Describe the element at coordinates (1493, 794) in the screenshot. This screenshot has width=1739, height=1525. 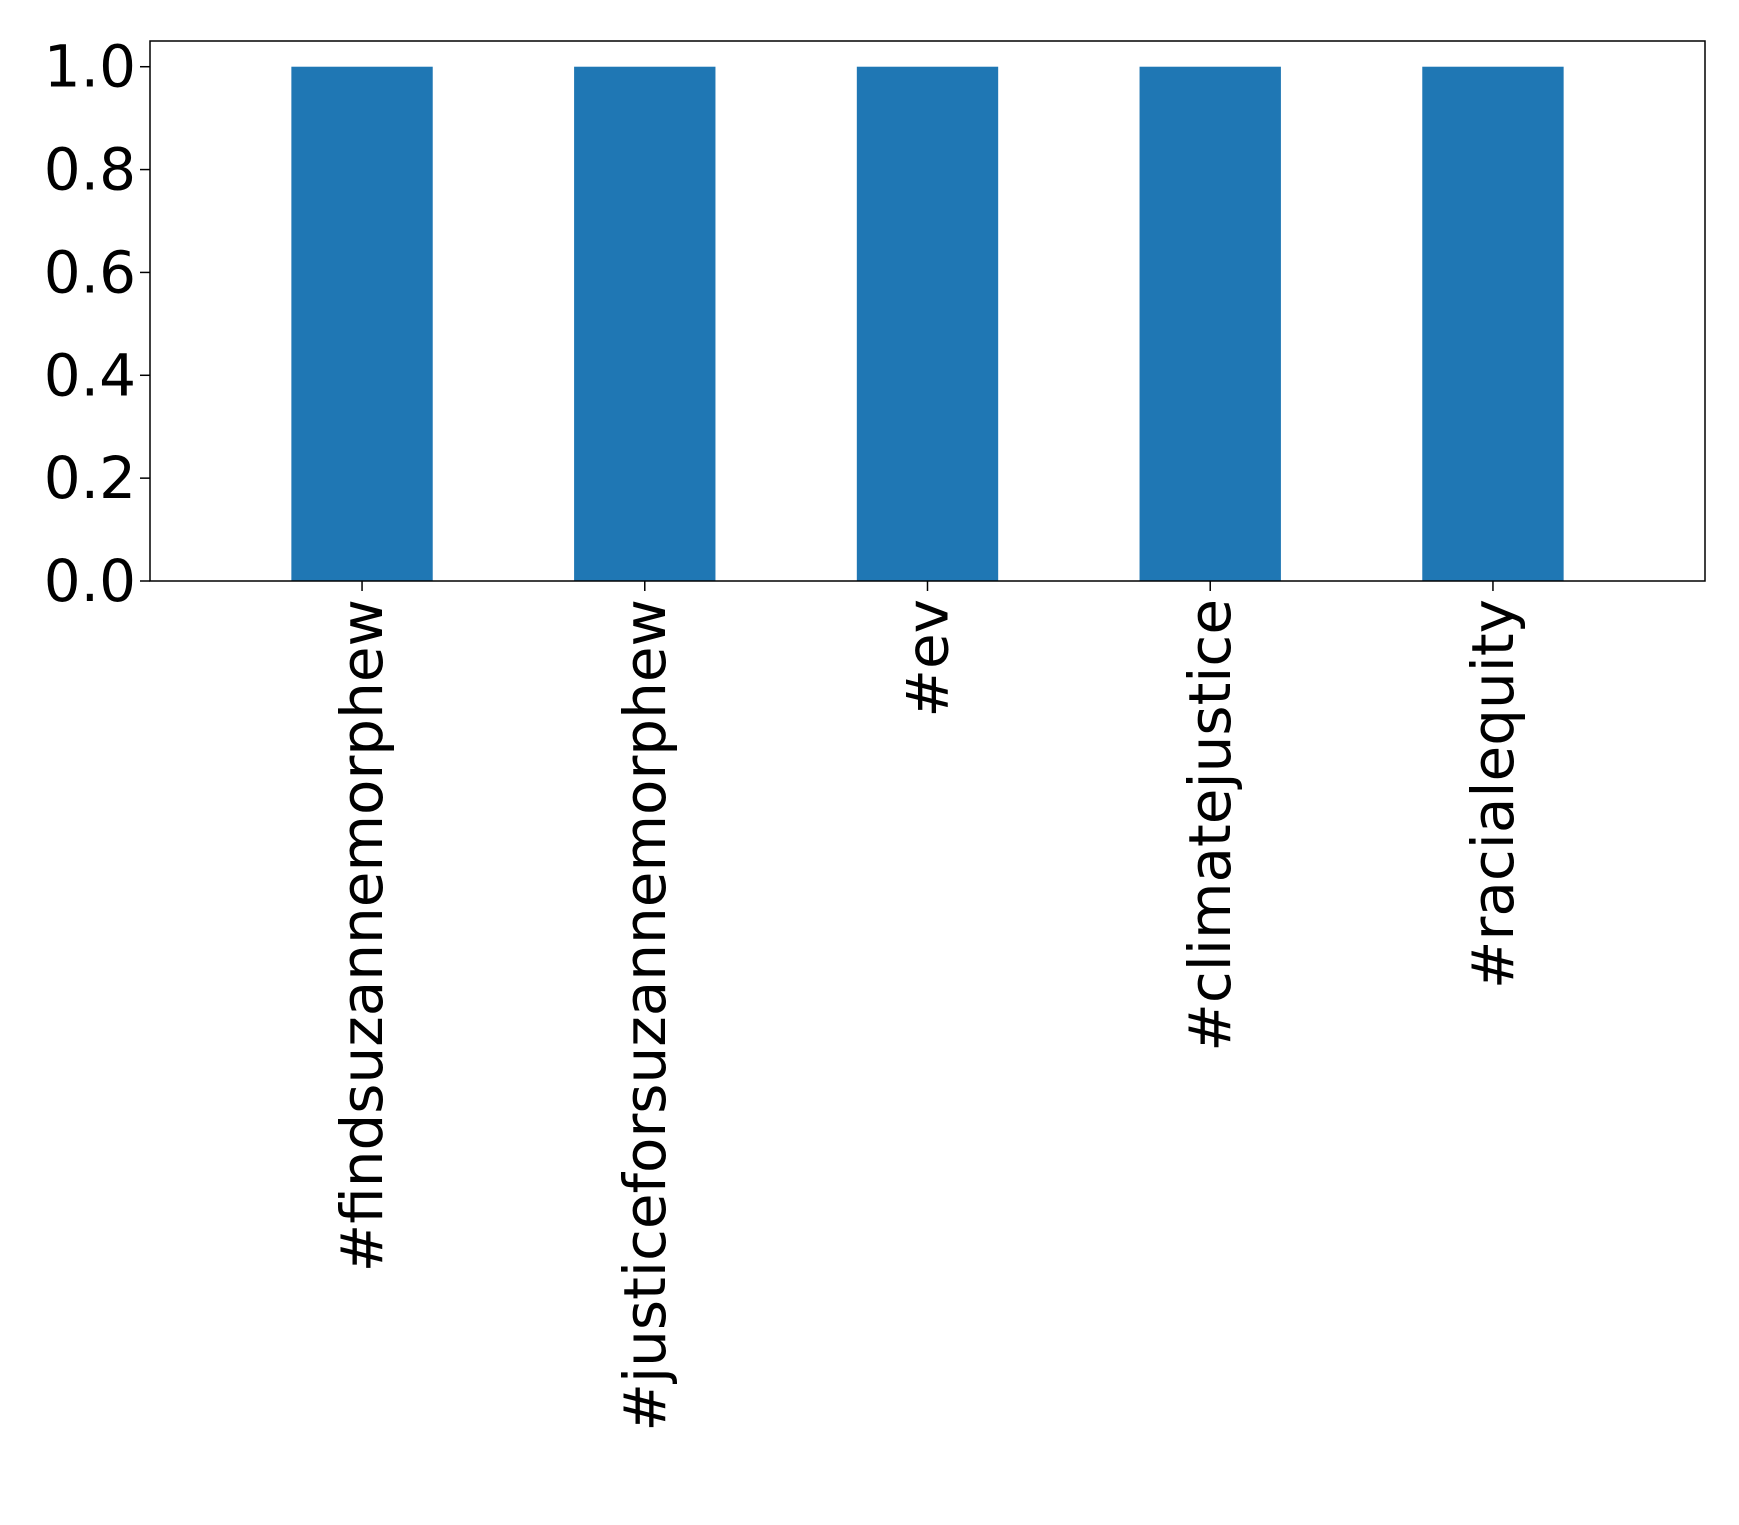
I see `x-tick-label-4: #racialequity` at that location.